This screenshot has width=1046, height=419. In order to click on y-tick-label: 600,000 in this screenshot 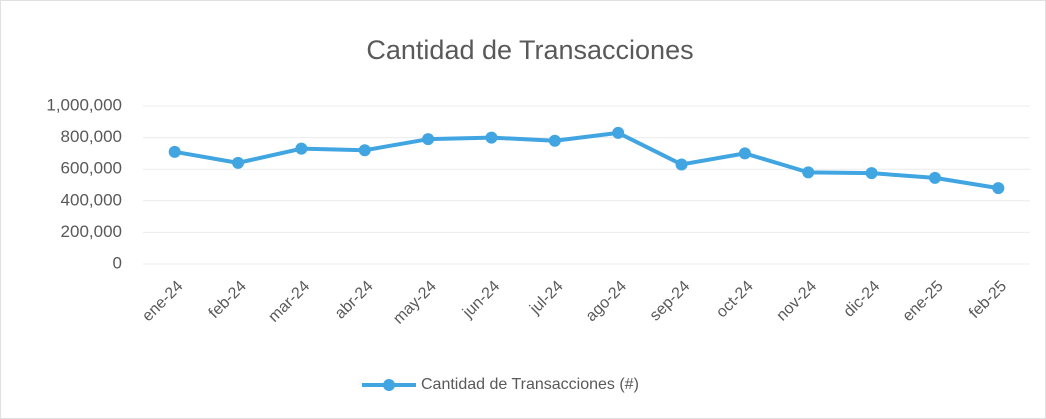, I will do `click(91, 168)`.